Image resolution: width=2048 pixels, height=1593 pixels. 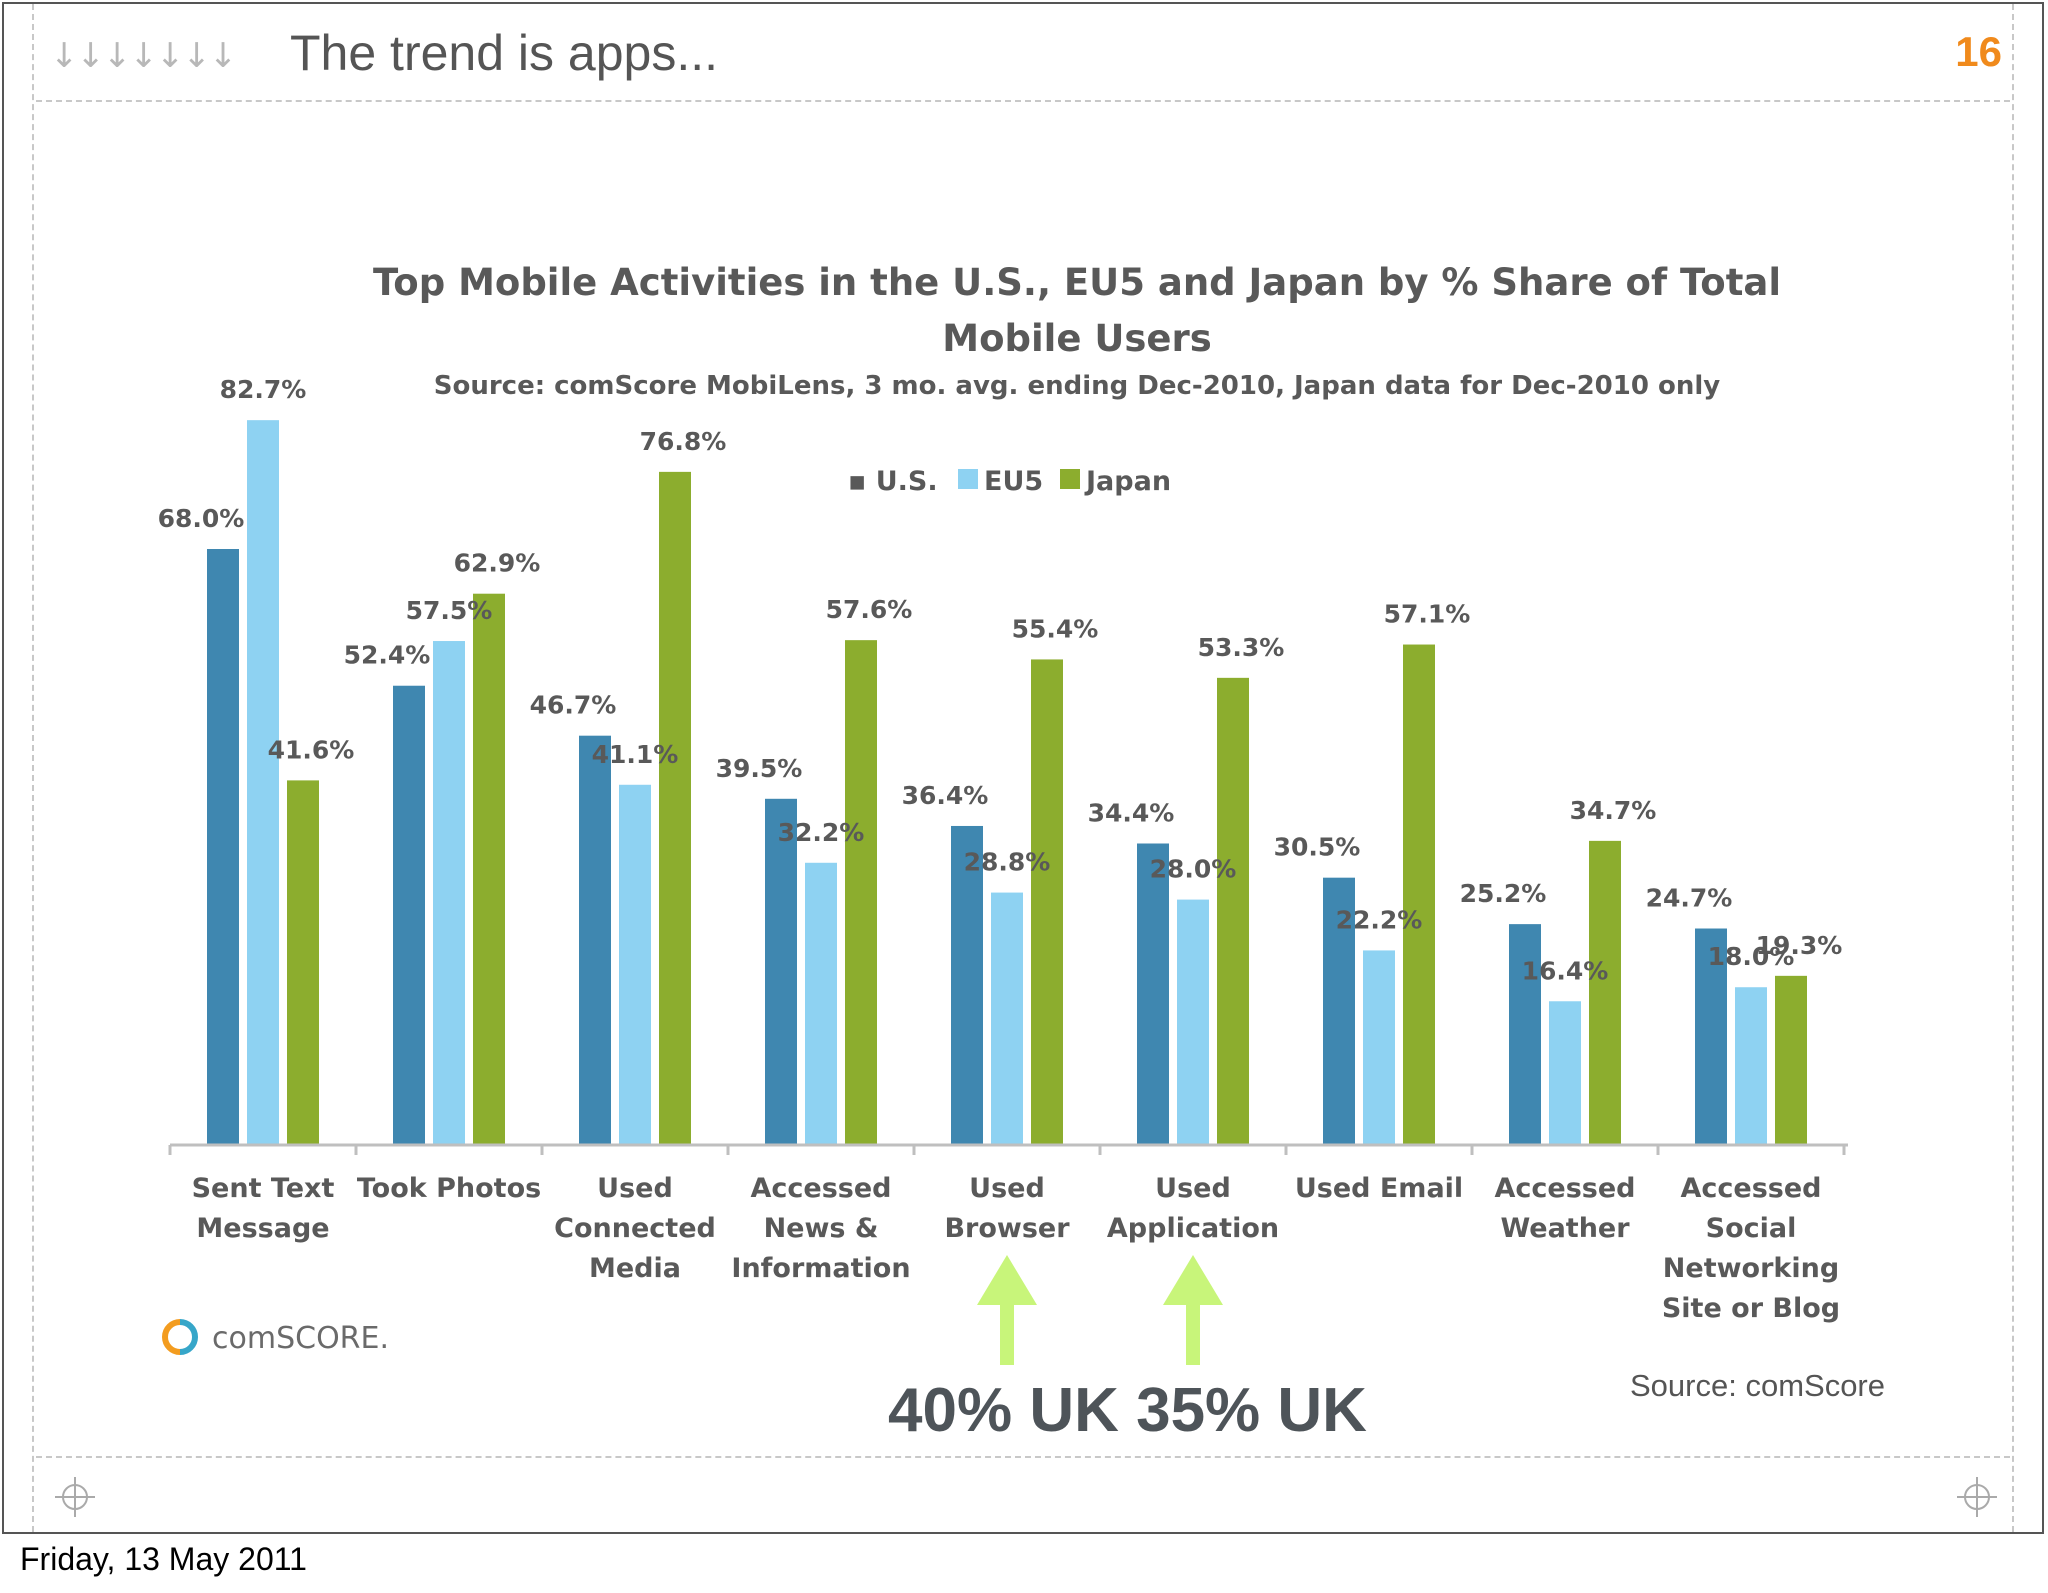 I want to click on value-label: 28.8%, so click(x=1007, y=862).